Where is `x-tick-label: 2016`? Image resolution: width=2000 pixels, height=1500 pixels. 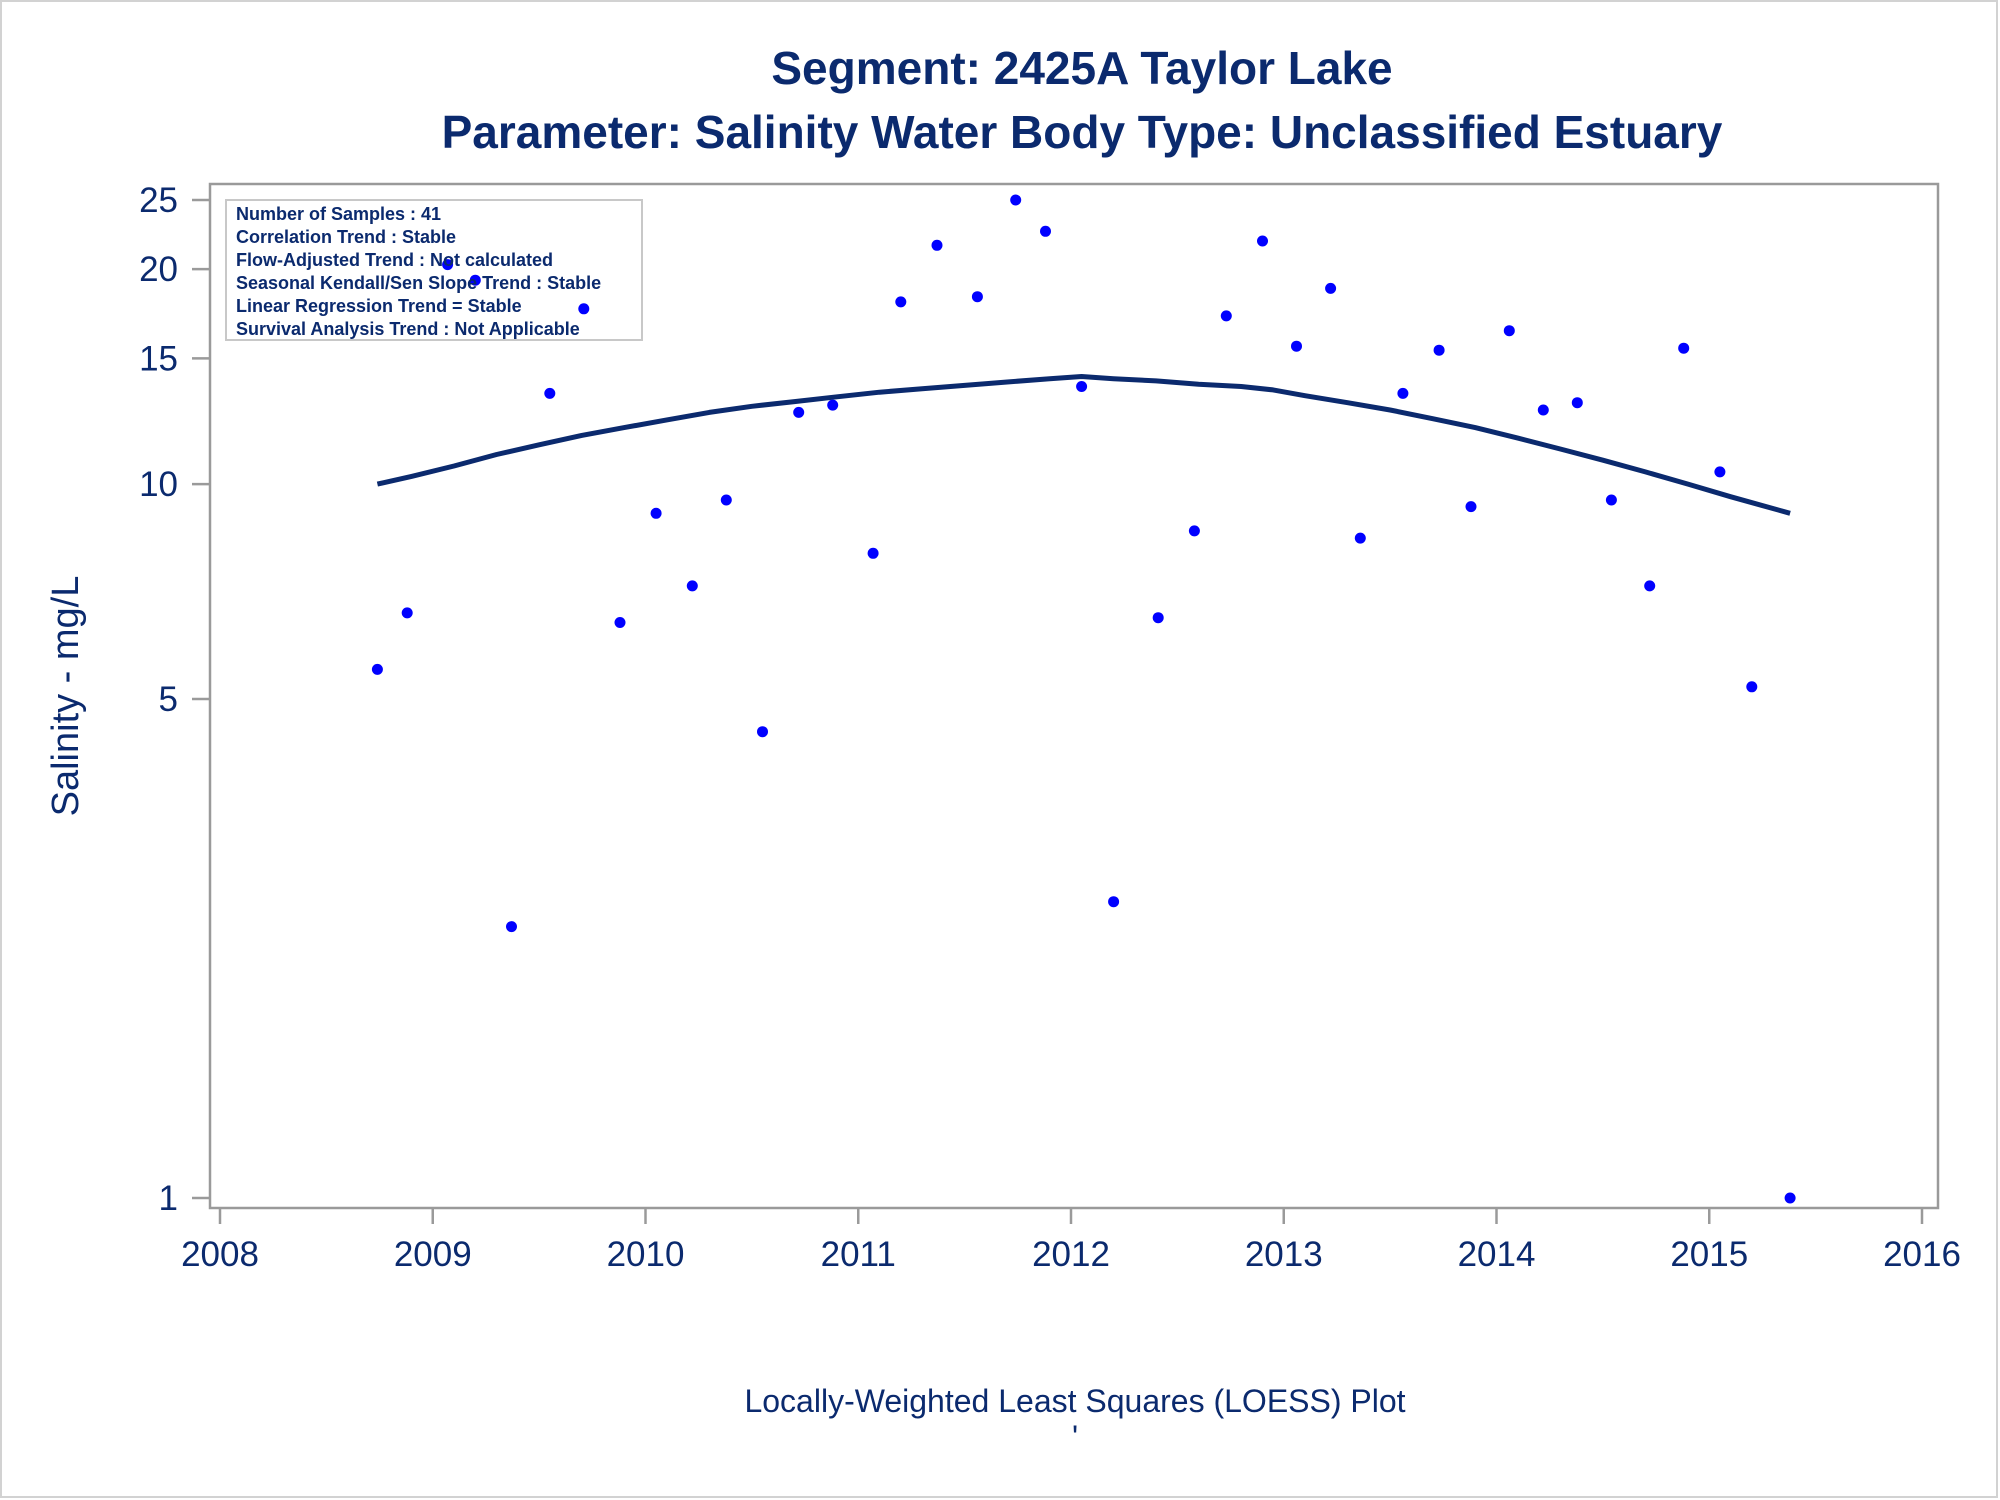 x-tick-label: 2016 is located at coordinates (1922, 1254).